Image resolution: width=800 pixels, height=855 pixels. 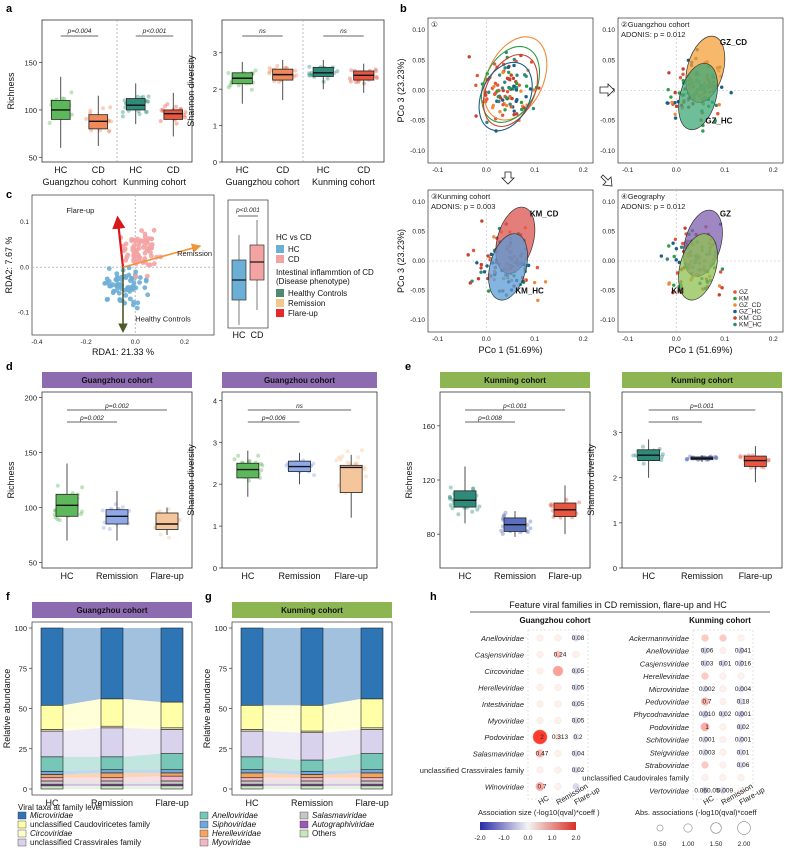 What do you see at coordinates (608, 60) in the screenshot?
I see `y-tick-label: 0.05` at bounding box center [608, 60].